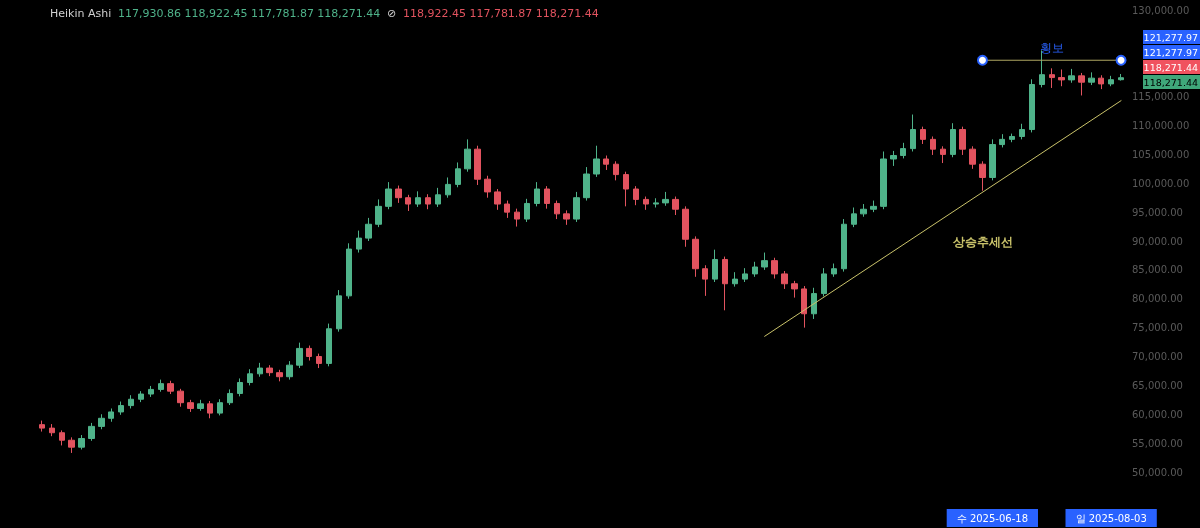  I want to click on y-tick-label: 115,000.00, so click(1161, 97).